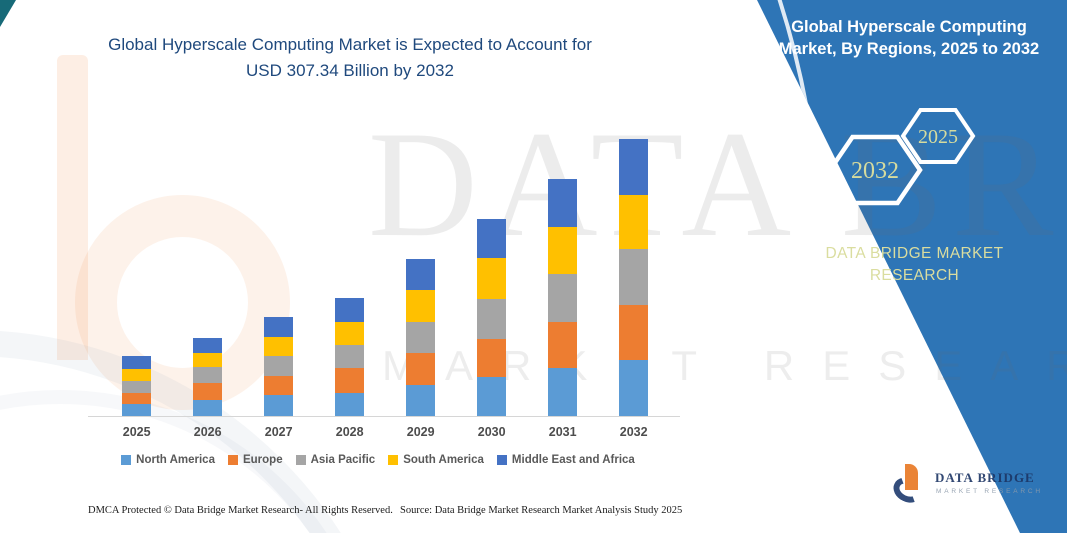 This screenshot has width=1067, height=533. What do you see at coordinates (443, 460) in the screenshot?
I see `legend-label: South America` at bounding box center [443, 460].